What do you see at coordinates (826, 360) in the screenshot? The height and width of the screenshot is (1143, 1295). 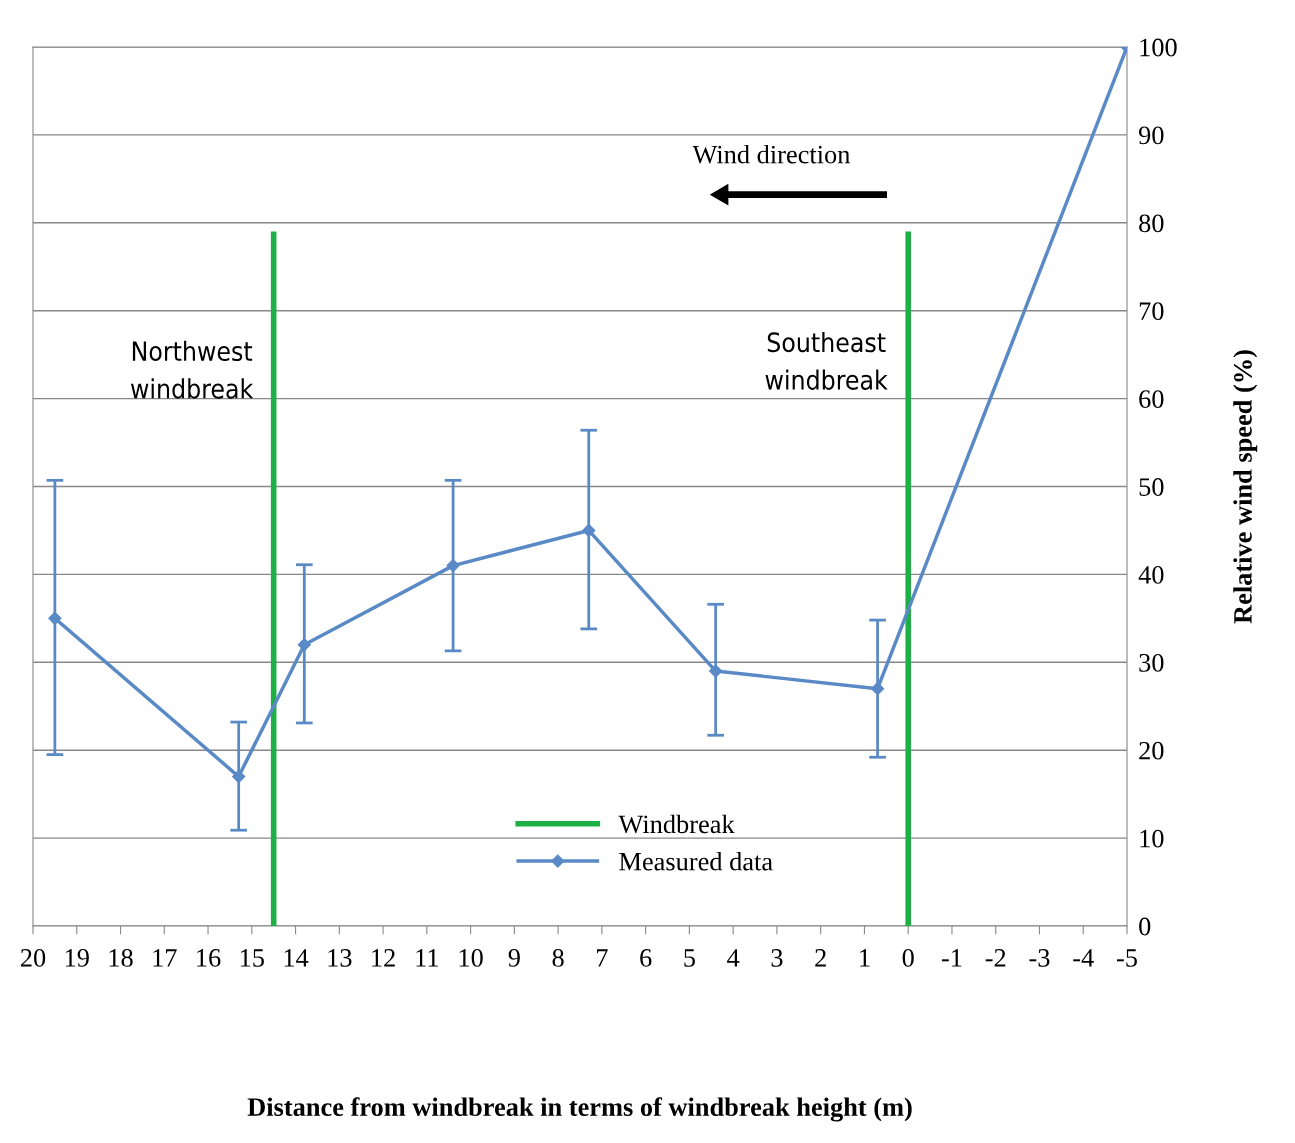 I see `annotation: Southeast windbreak` at bounding box center [826, 360].